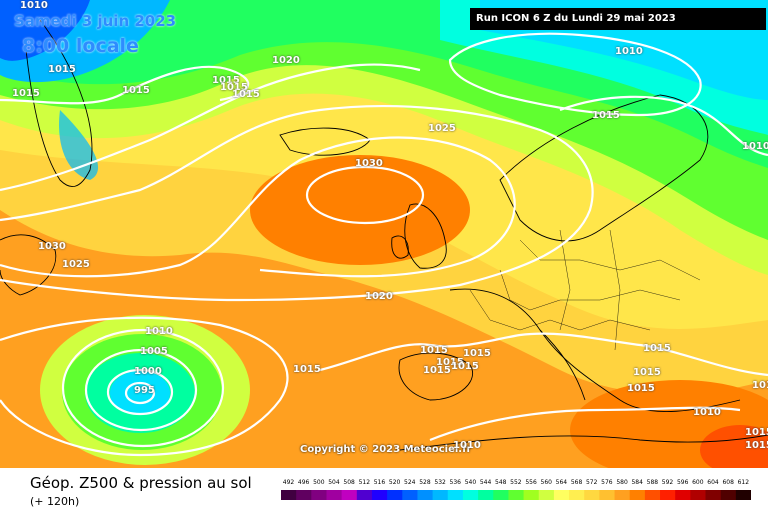  I want to click on scale-value: 608, so click(728, 482).